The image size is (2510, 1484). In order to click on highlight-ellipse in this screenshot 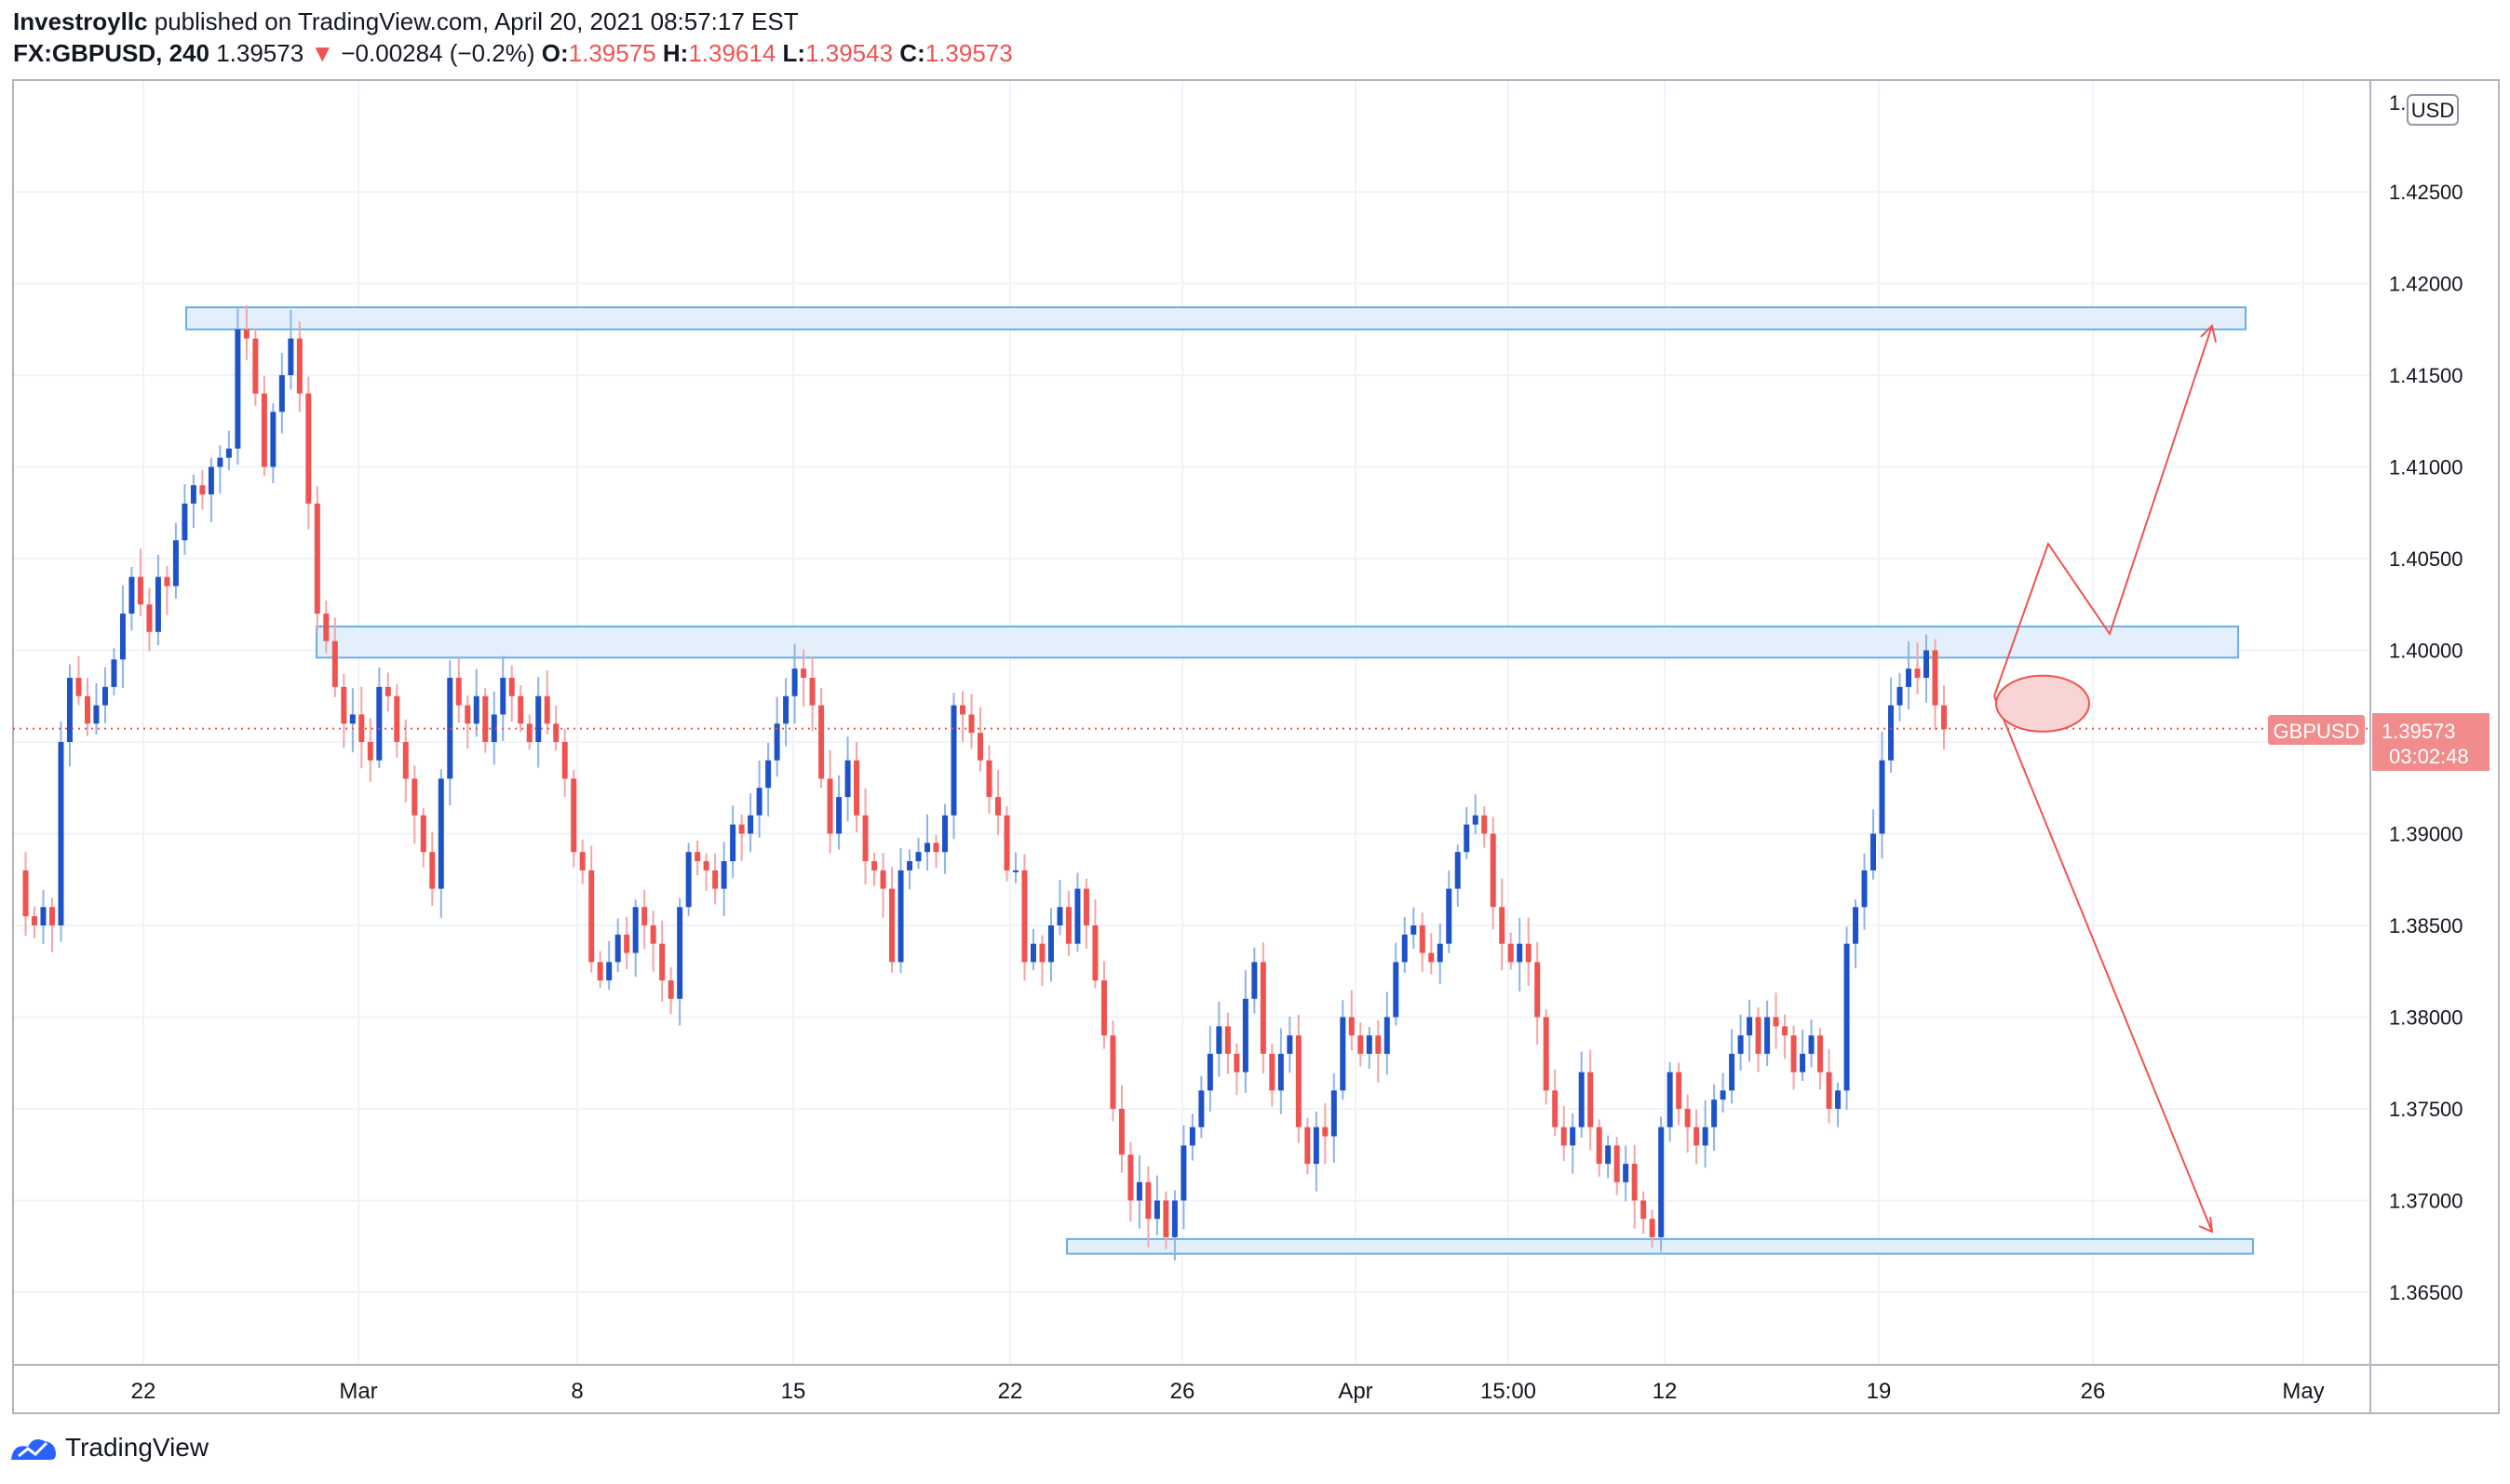, I will do `click(2042, 703)`.